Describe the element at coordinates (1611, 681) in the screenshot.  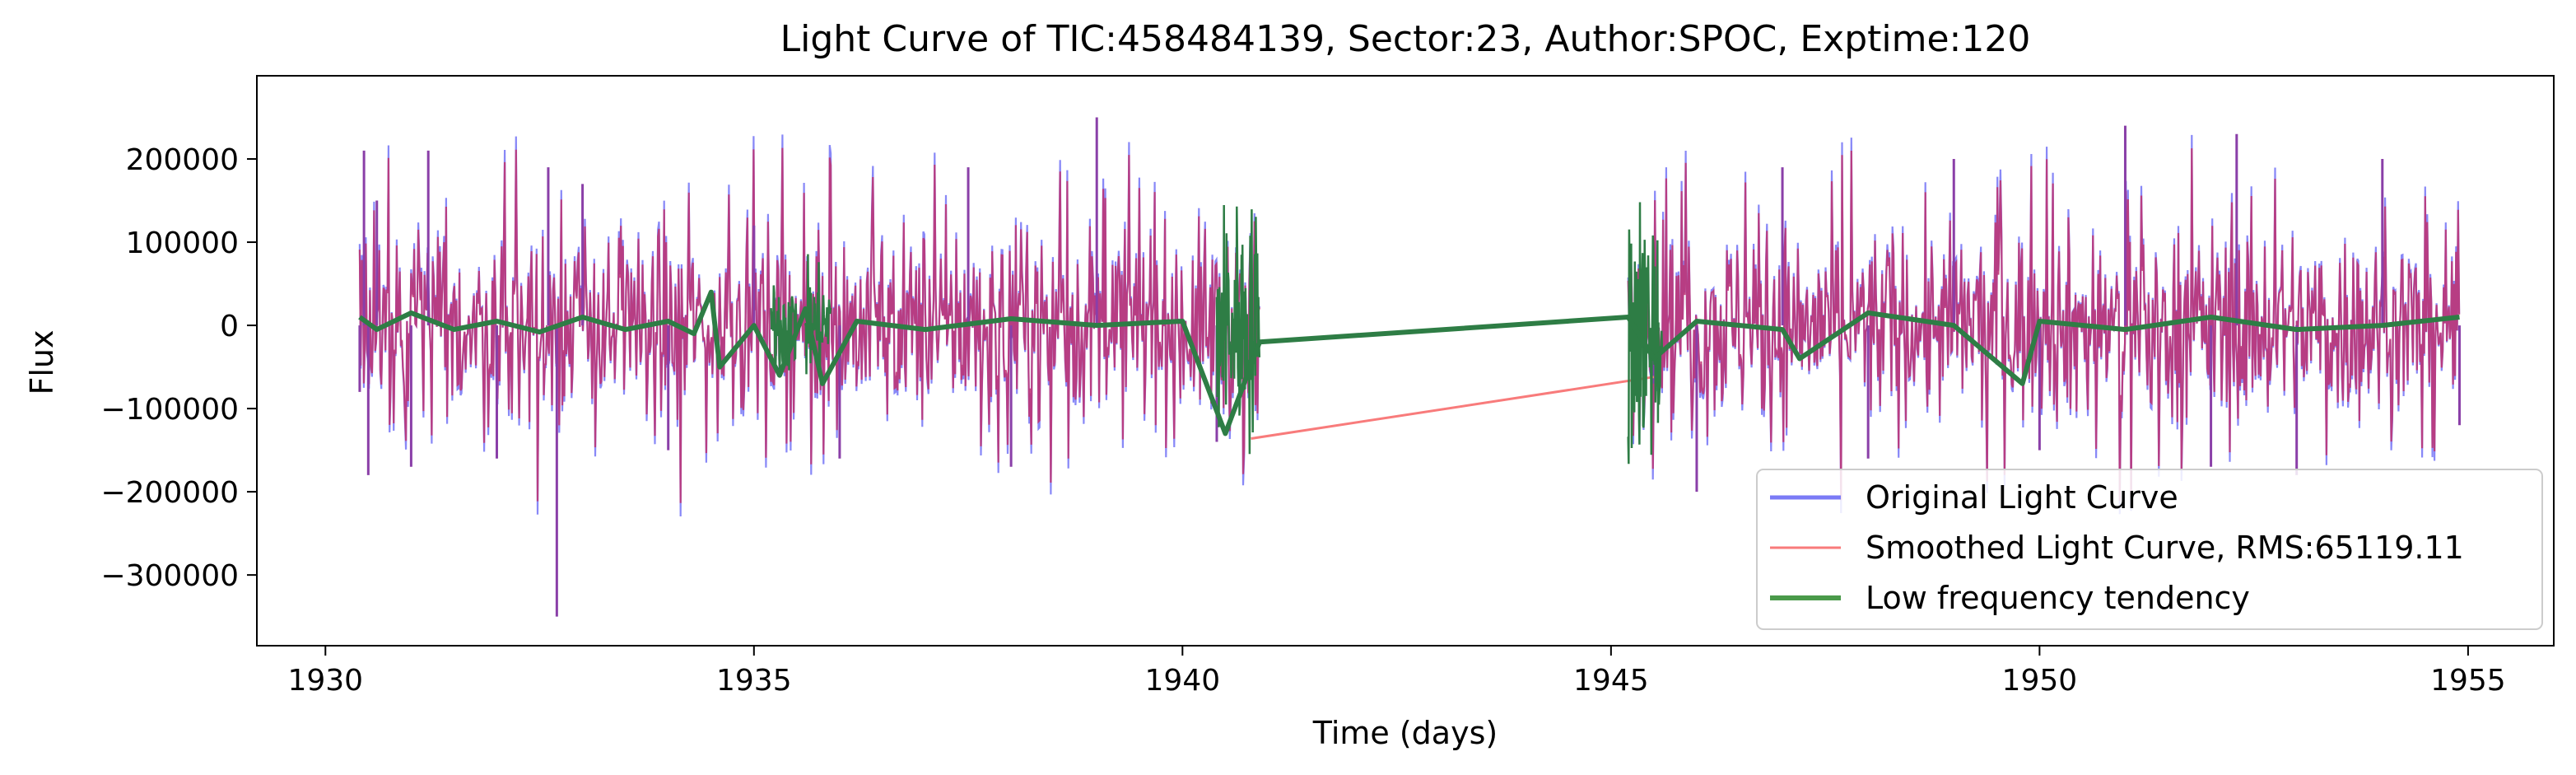
I see `x-tick-label: 1945` at that location.